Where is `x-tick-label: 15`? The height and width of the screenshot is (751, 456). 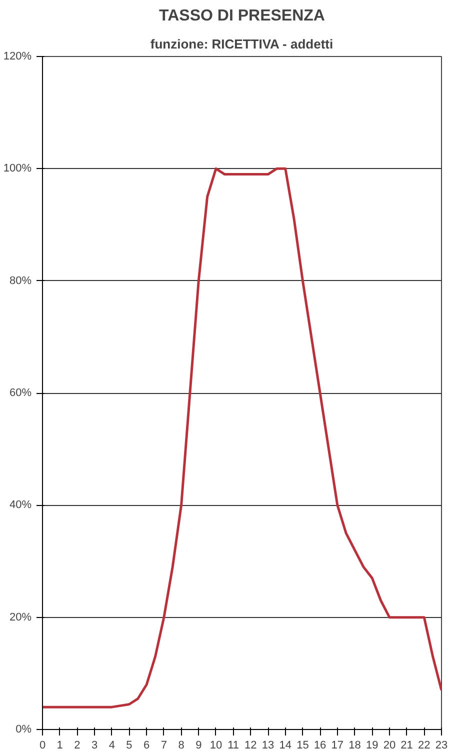 x-tick-label: 15 is located at coordinates (302, 745).